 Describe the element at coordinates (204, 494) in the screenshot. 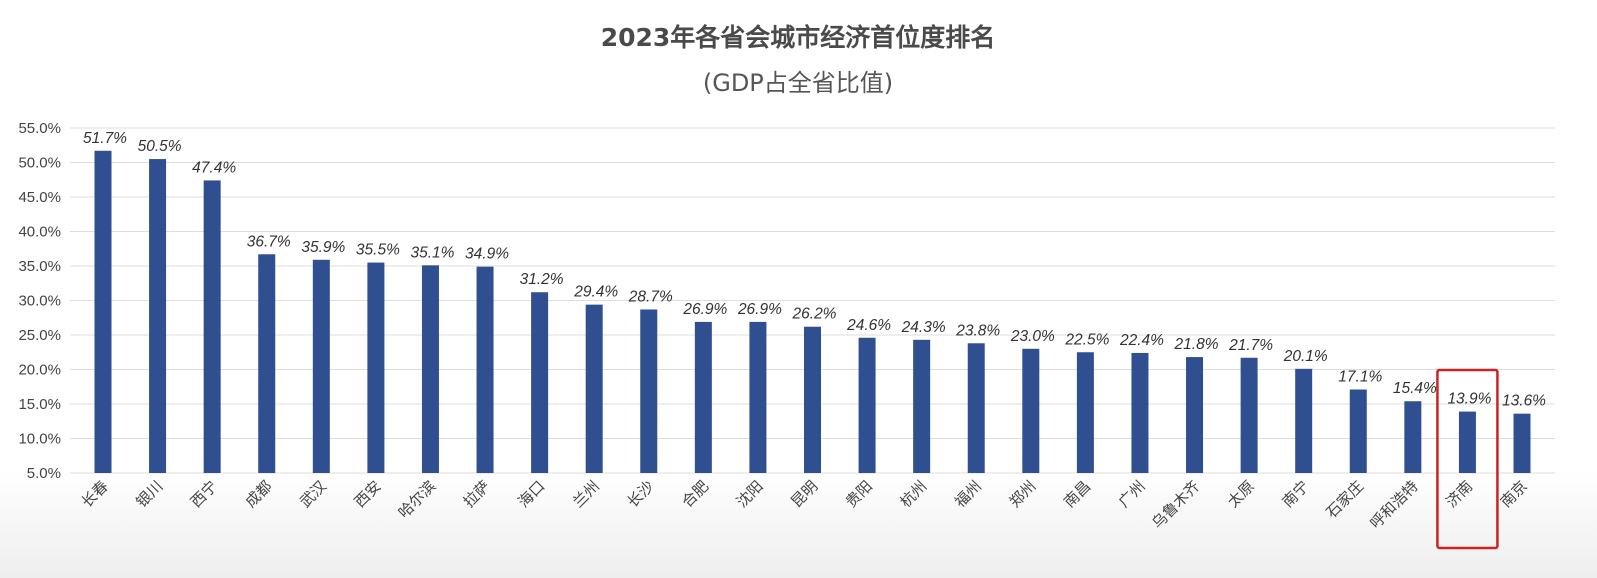

I see `x-tick-label: 西宁` at that location.